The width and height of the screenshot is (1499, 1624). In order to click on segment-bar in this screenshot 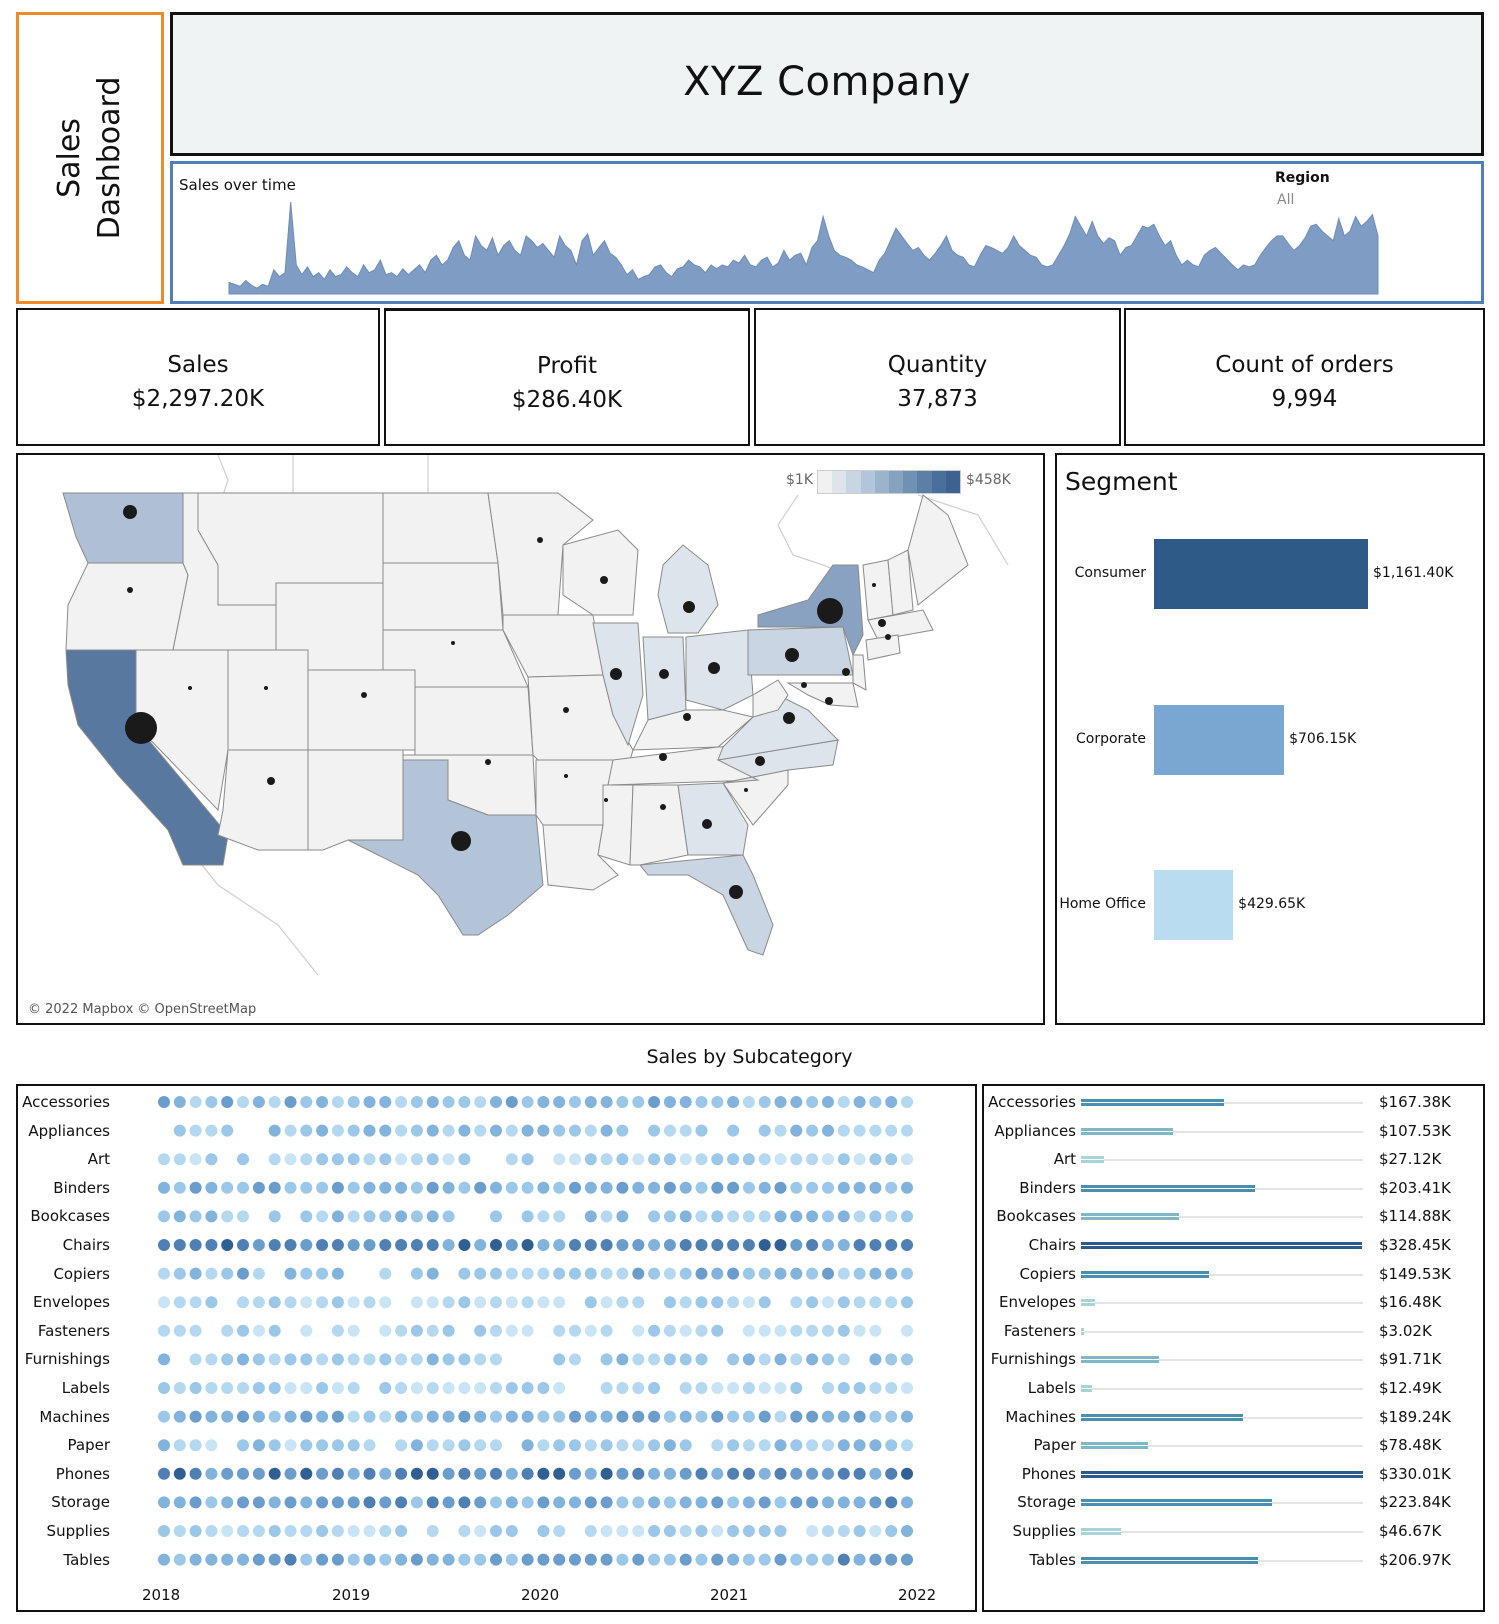, I will do `click(1194, 905)`.